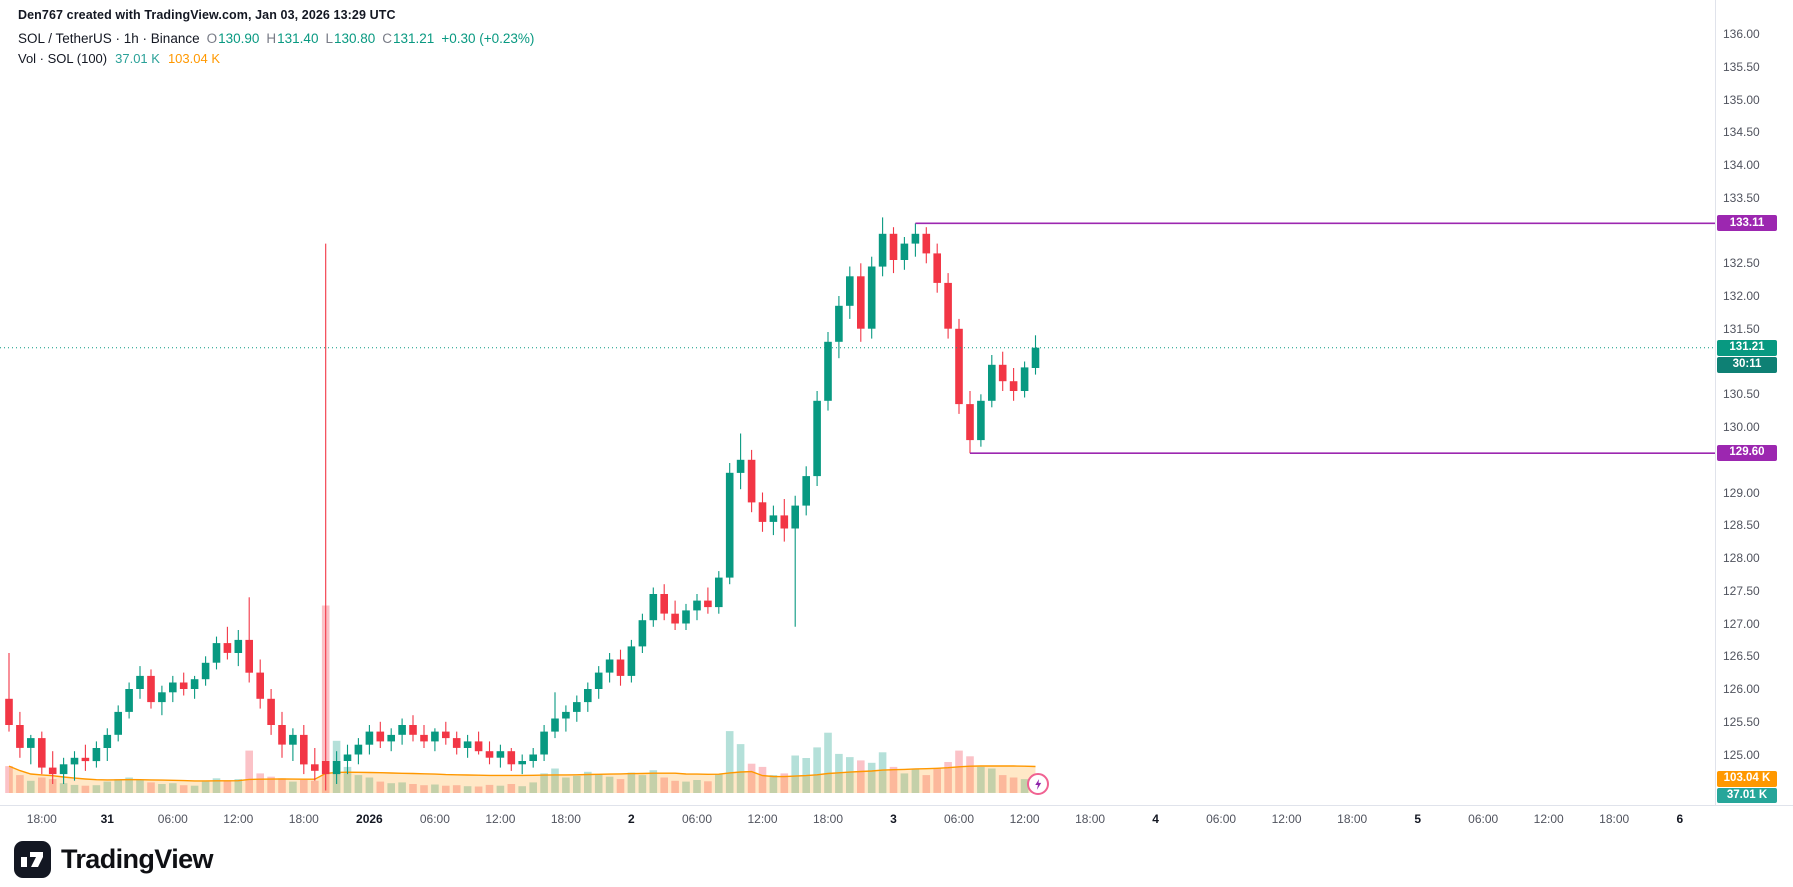 The image size is (1793, 887). I want to click on open-value: 130.90, so click(239, 38).